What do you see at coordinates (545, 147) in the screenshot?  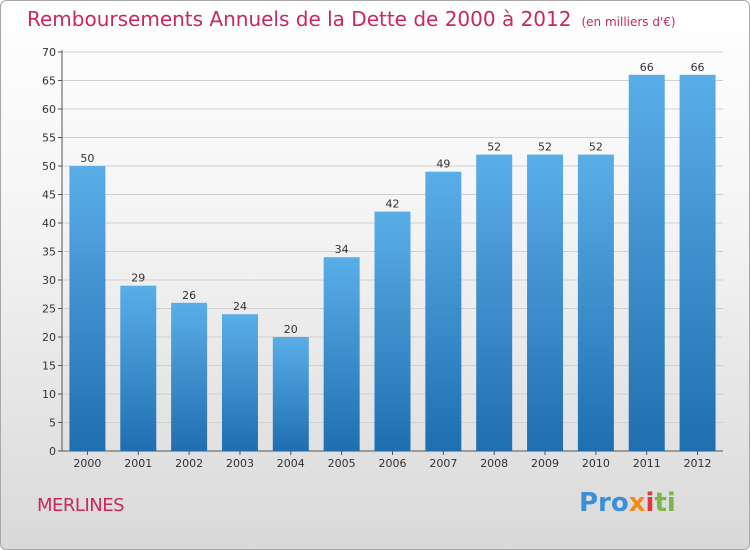 I see `data-label-2009: 52` at bounding box center [545, 147].